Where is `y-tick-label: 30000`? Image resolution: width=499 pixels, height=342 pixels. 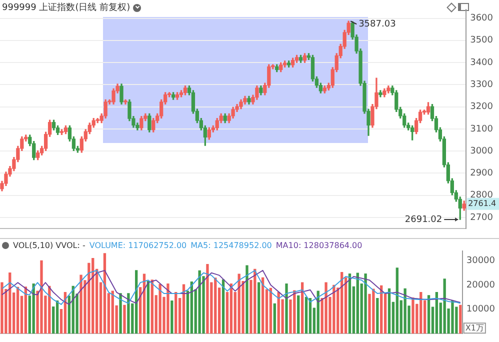 y-tick-label: 30000 is located at coordinates (481, 261).